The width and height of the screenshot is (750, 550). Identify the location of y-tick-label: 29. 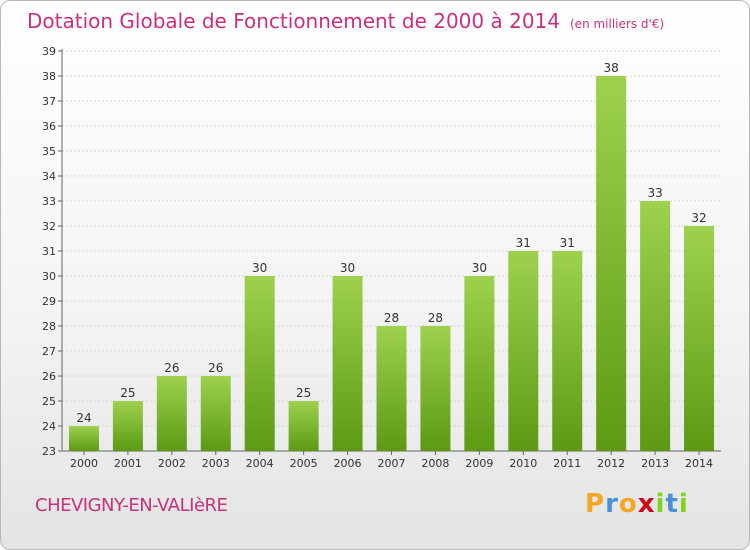
(49, 301).